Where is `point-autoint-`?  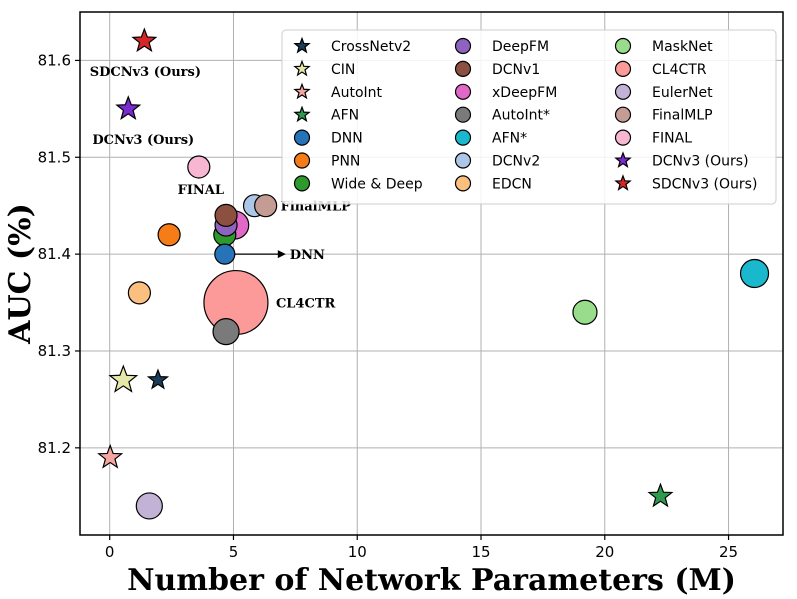 point-autoint- is located at coordinates (226, 332).